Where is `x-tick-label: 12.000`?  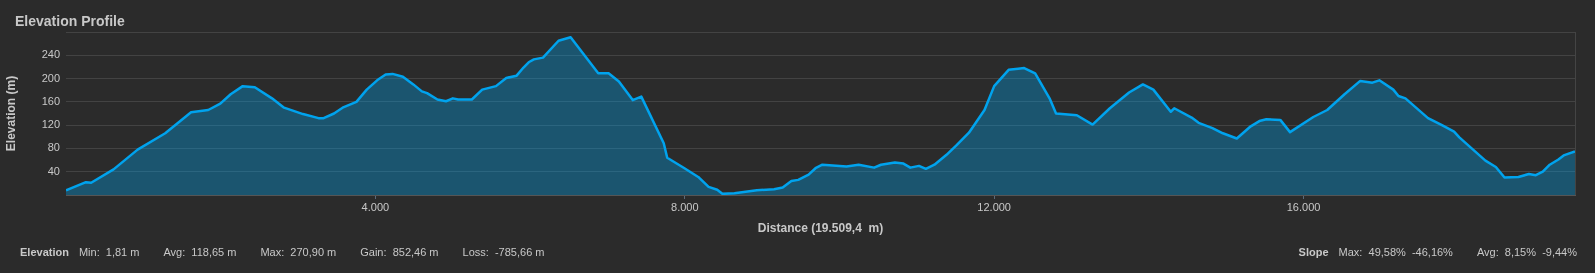 x-tick-label: 12.000 is located at coordinates (994, 206).